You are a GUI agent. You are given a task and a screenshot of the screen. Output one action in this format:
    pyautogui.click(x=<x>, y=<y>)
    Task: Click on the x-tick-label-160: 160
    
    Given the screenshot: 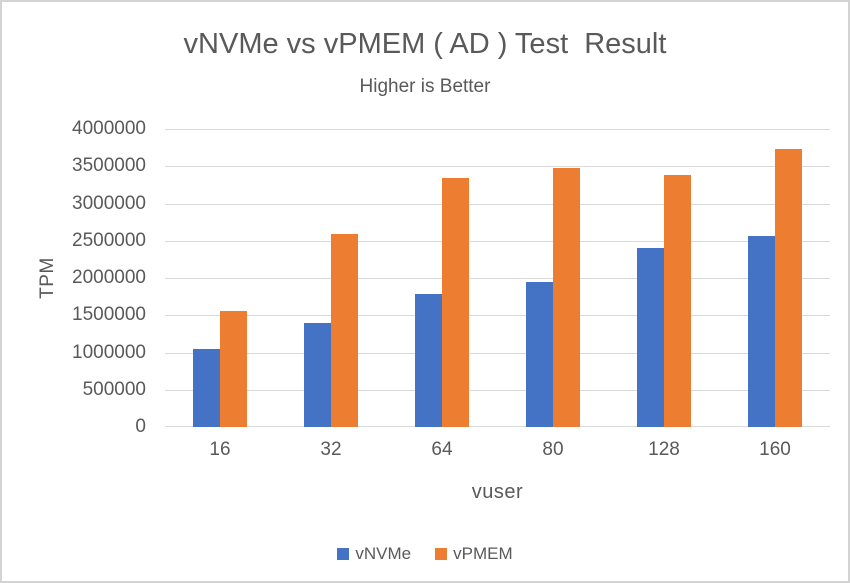 What is the action you would take?
    pyautogui.click(x=775, y=449)
    